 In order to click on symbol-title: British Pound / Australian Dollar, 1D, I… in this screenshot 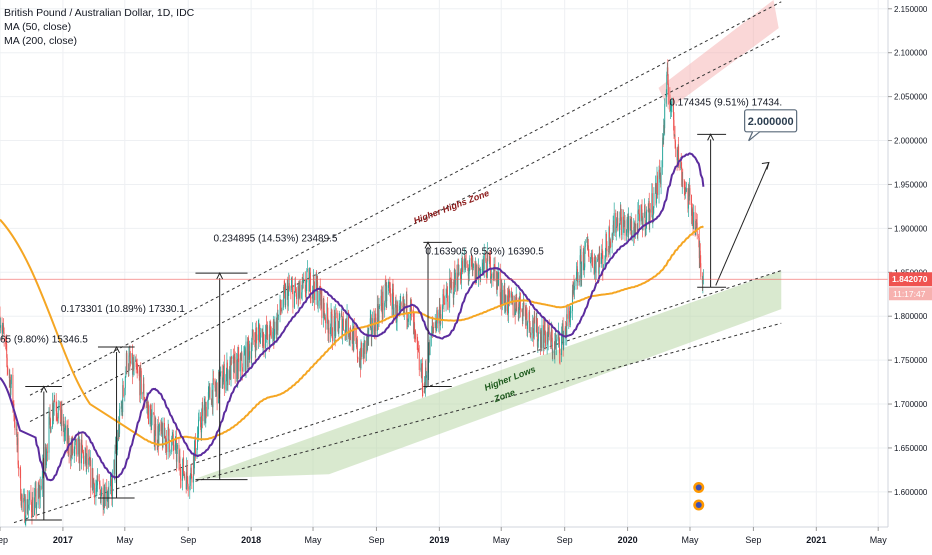, I will do `click(99, 13)`.